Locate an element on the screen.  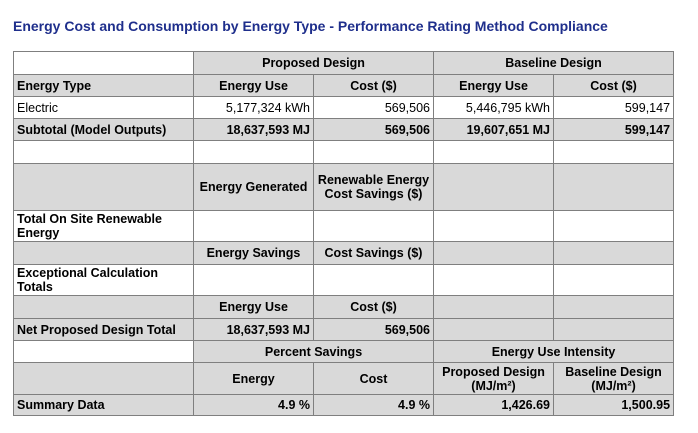
renewable-label: Total On Site Renewable Energy is located at coordinates (103, 226).